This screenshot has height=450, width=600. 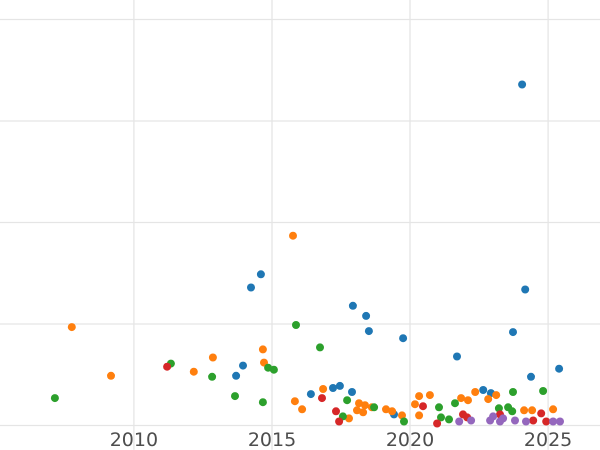 I want to click on x-tick-label: 2010, so click(x=134, y=439).